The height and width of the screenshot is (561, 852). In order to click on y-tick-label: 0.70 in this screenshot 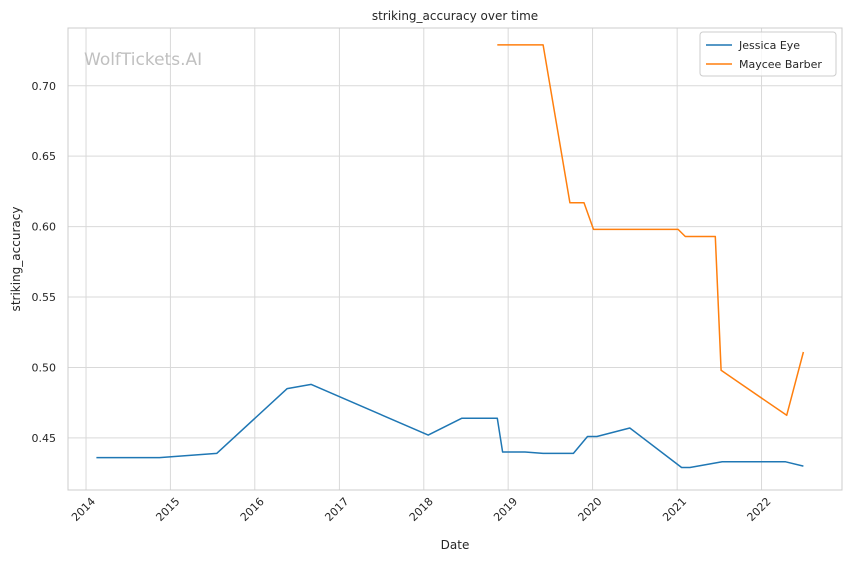, I will do `click(44, 86)`.